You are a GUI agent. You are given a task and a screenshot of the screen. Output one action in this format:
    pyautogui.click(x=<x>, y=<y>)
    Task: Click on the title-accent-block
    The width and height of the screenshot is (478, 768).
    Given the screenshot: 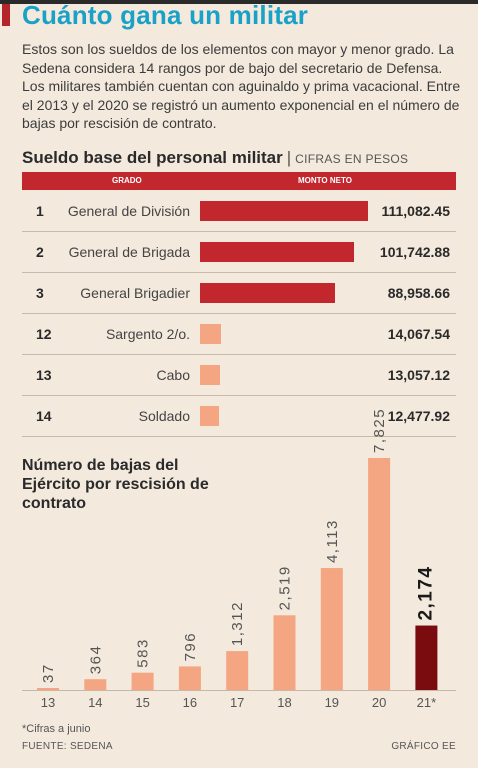 What is the action you would take?
    pyautogui.click(x=6, y=15)
    